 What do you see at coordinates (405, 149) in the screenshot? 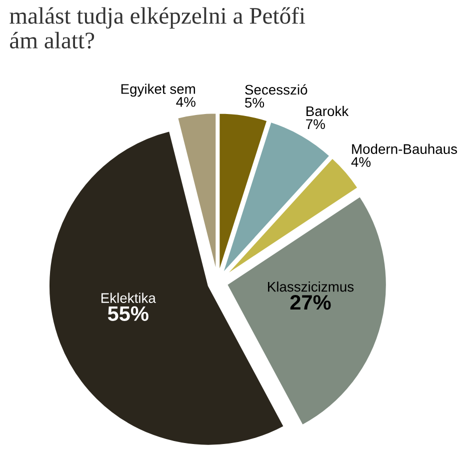
I see `slice-label: Modern-Bauhaus` at bounding box center [405, 149].